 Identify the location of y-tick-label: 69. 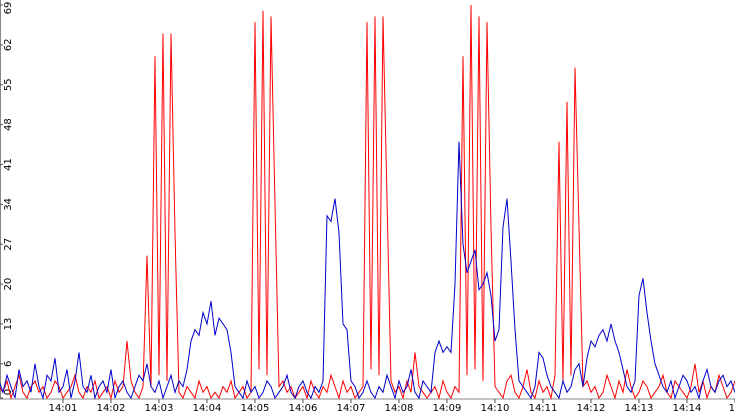
(8, 8).